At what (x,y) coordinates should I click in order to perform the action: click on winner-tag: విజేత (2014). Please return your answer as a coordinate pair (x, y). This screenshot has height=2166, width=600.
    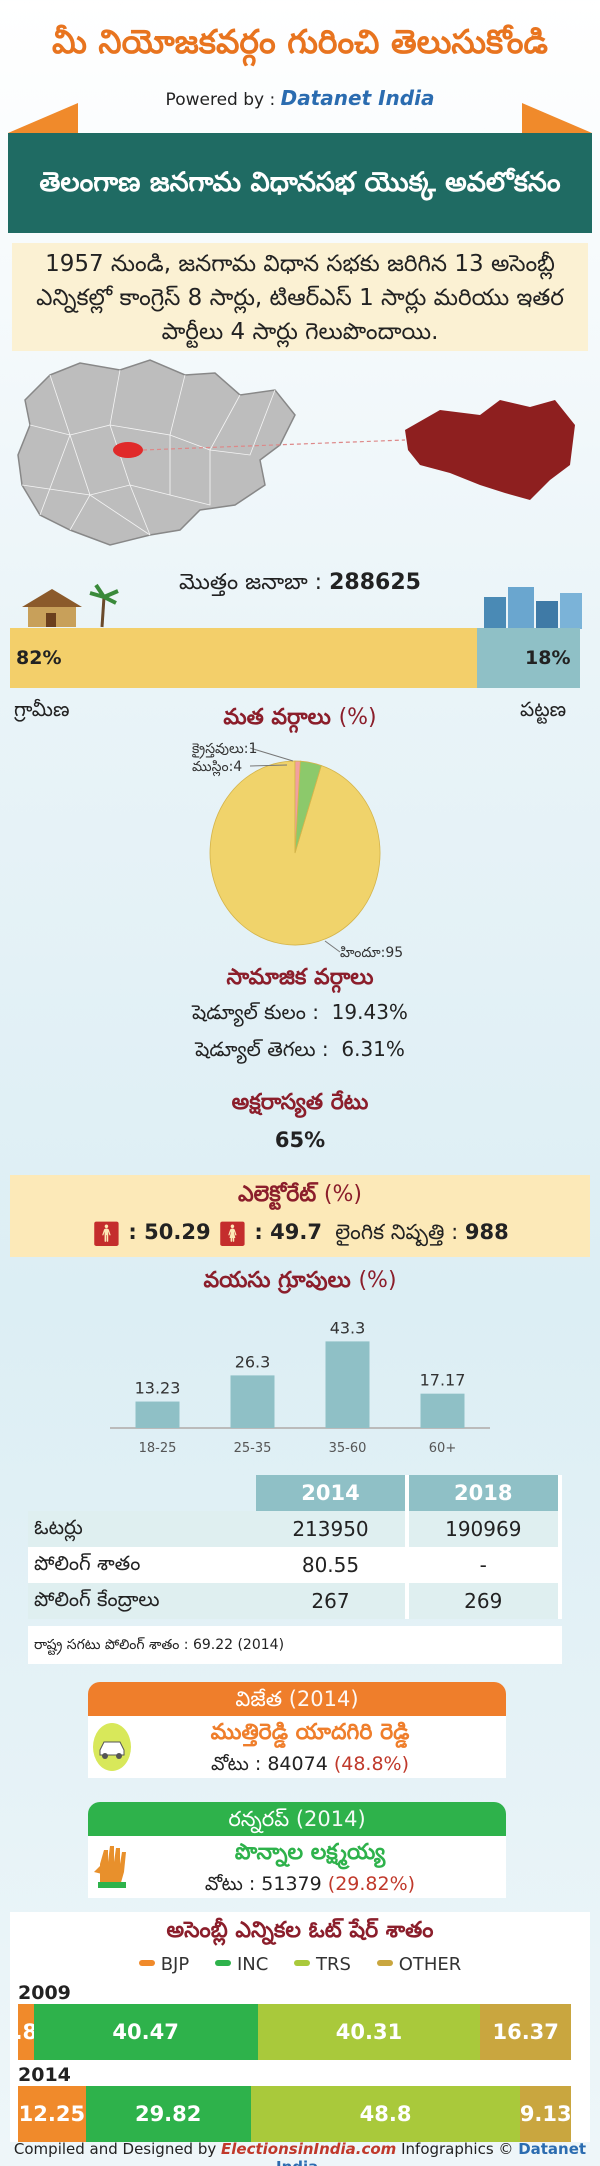
    Looking at the image, I should click on (297, 1699).